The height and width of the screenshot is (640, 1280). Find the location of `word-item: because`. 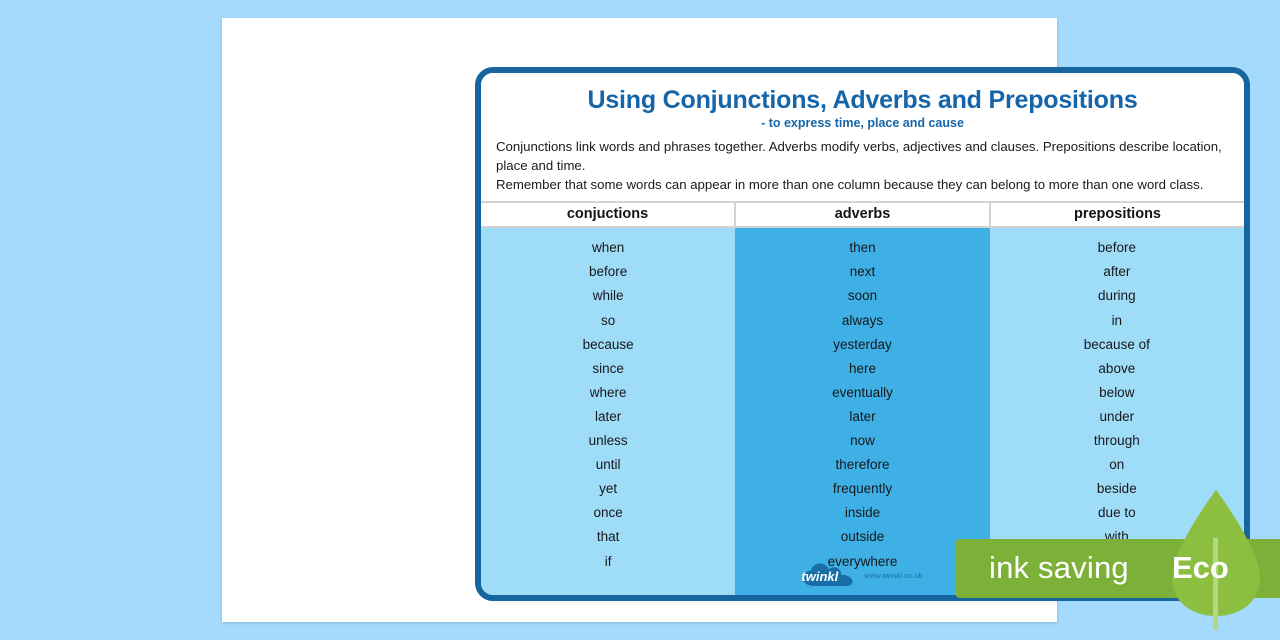

word-item: because is located at coordinates (608, 344).